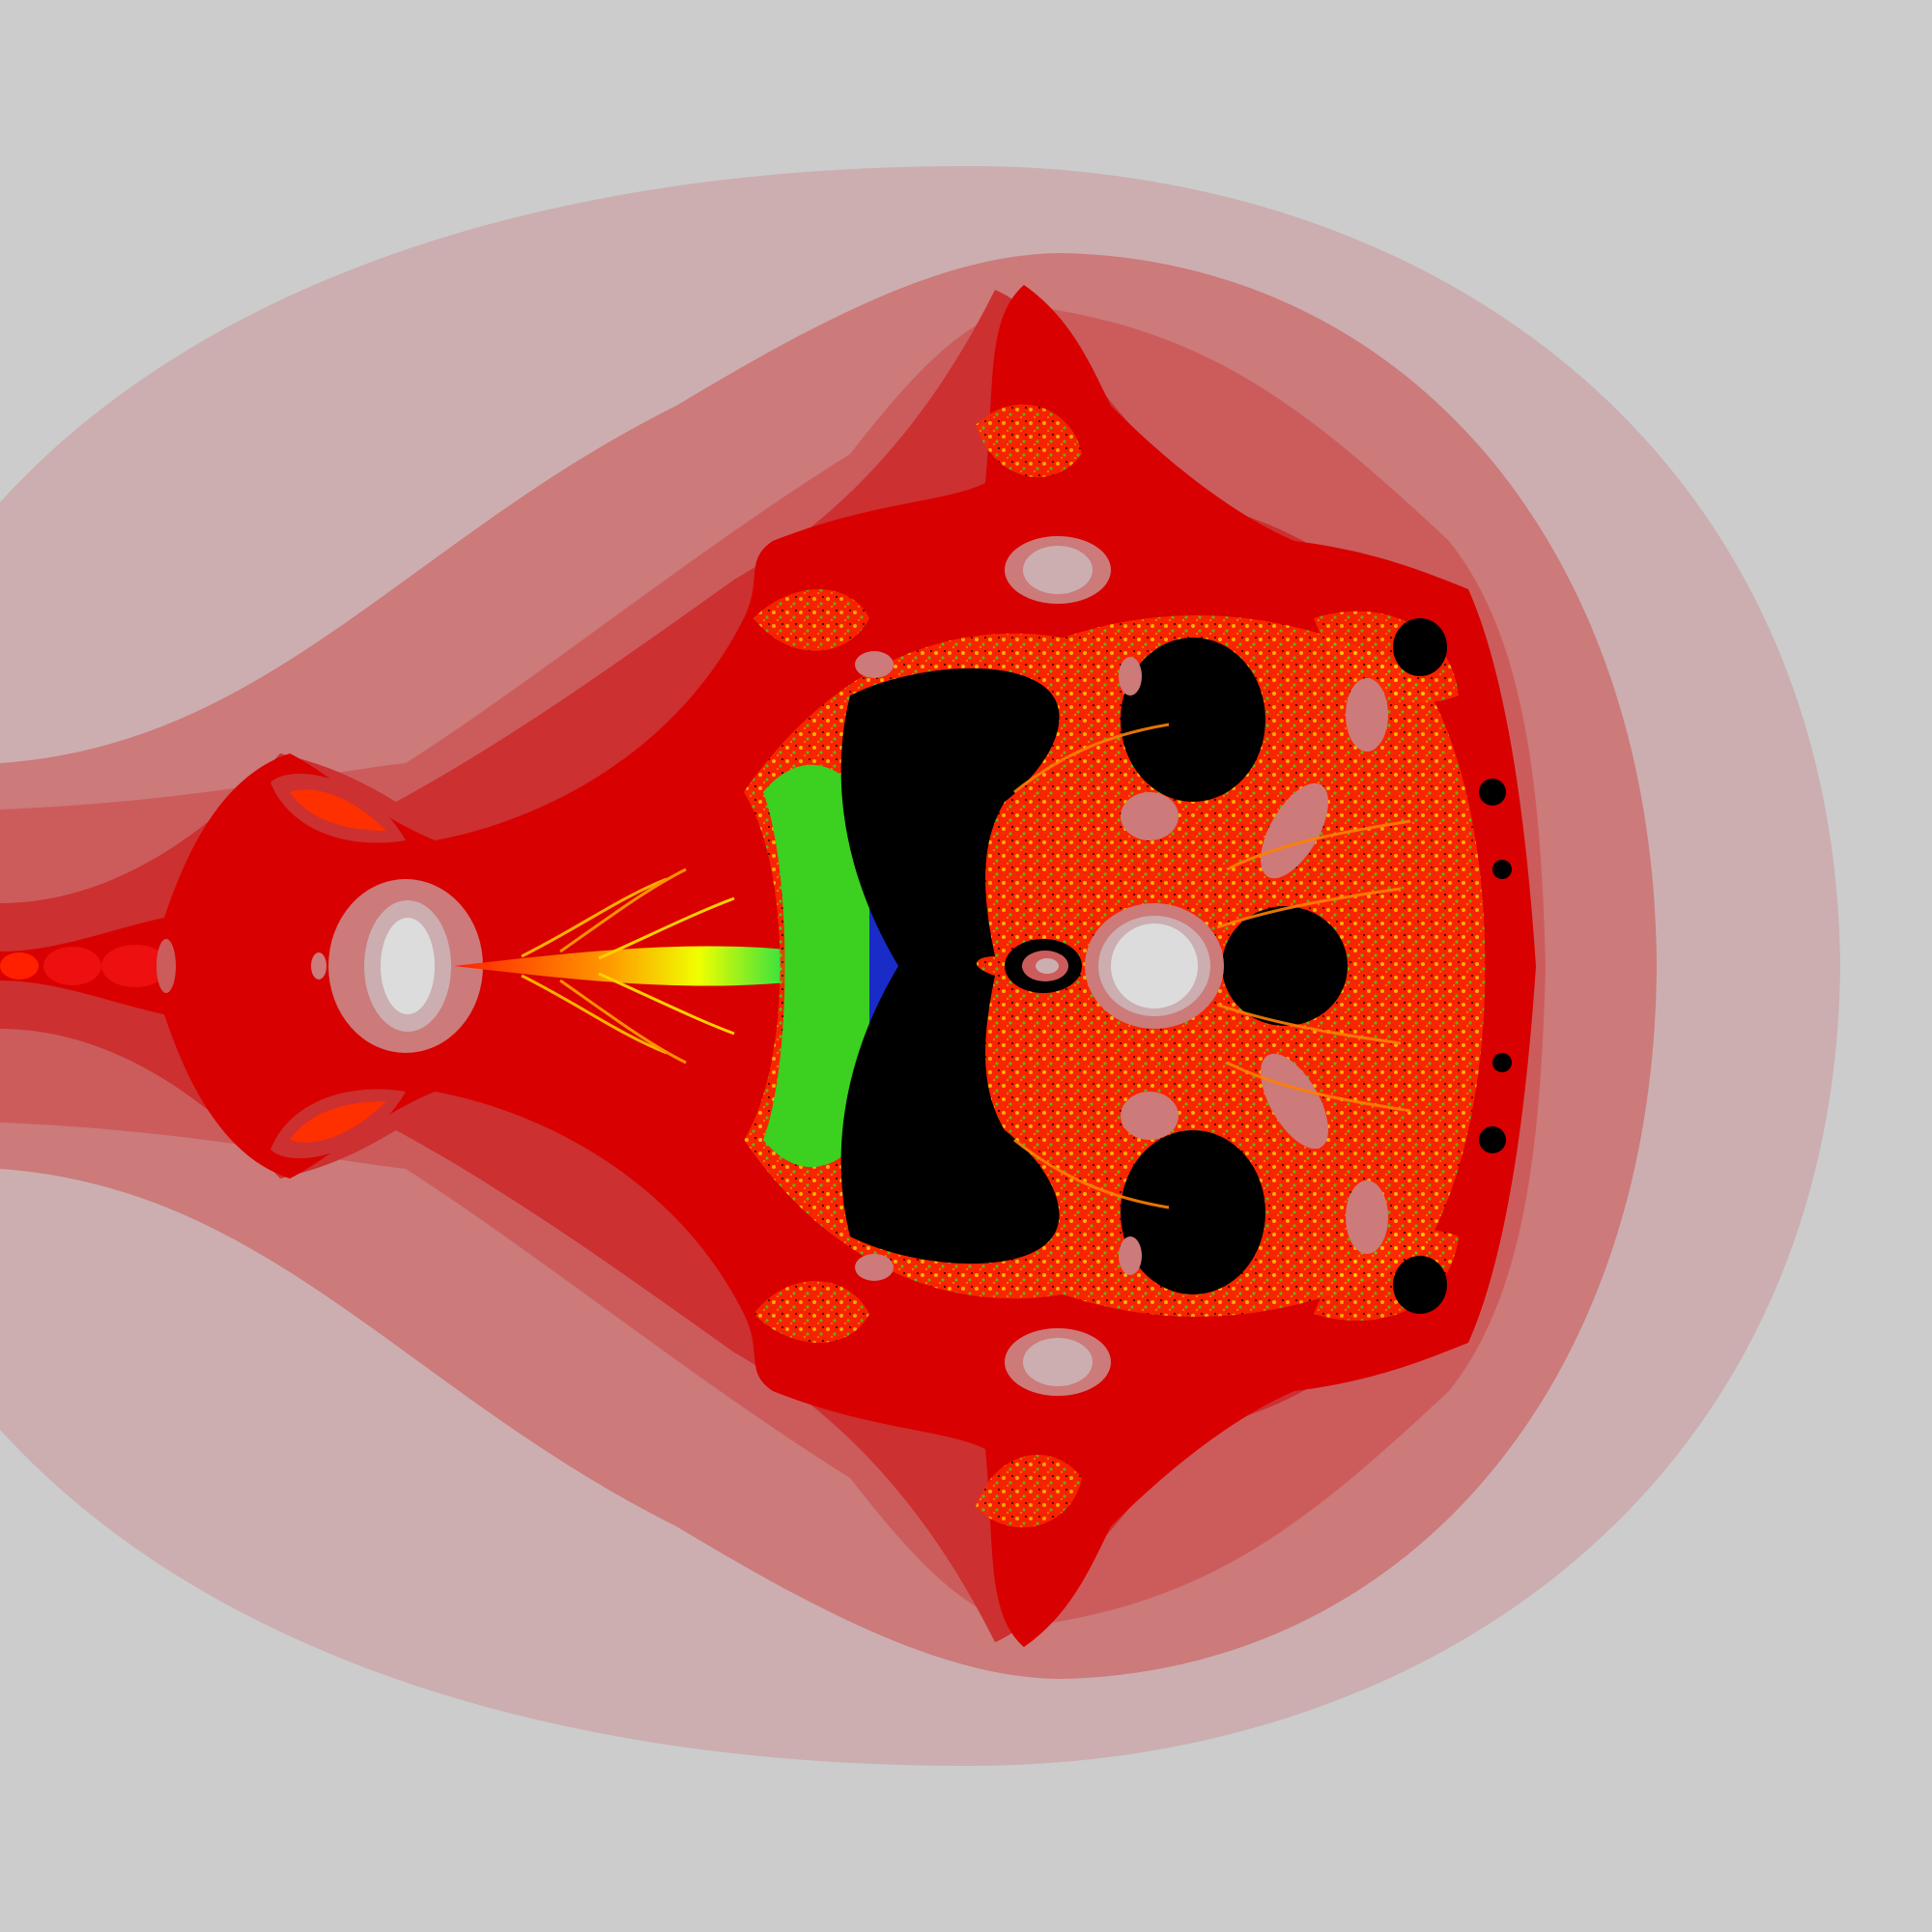  What do you see at coordinates (405, 966) in the screenshot?
I see `left-bulb` at bounding box center [405, 966].